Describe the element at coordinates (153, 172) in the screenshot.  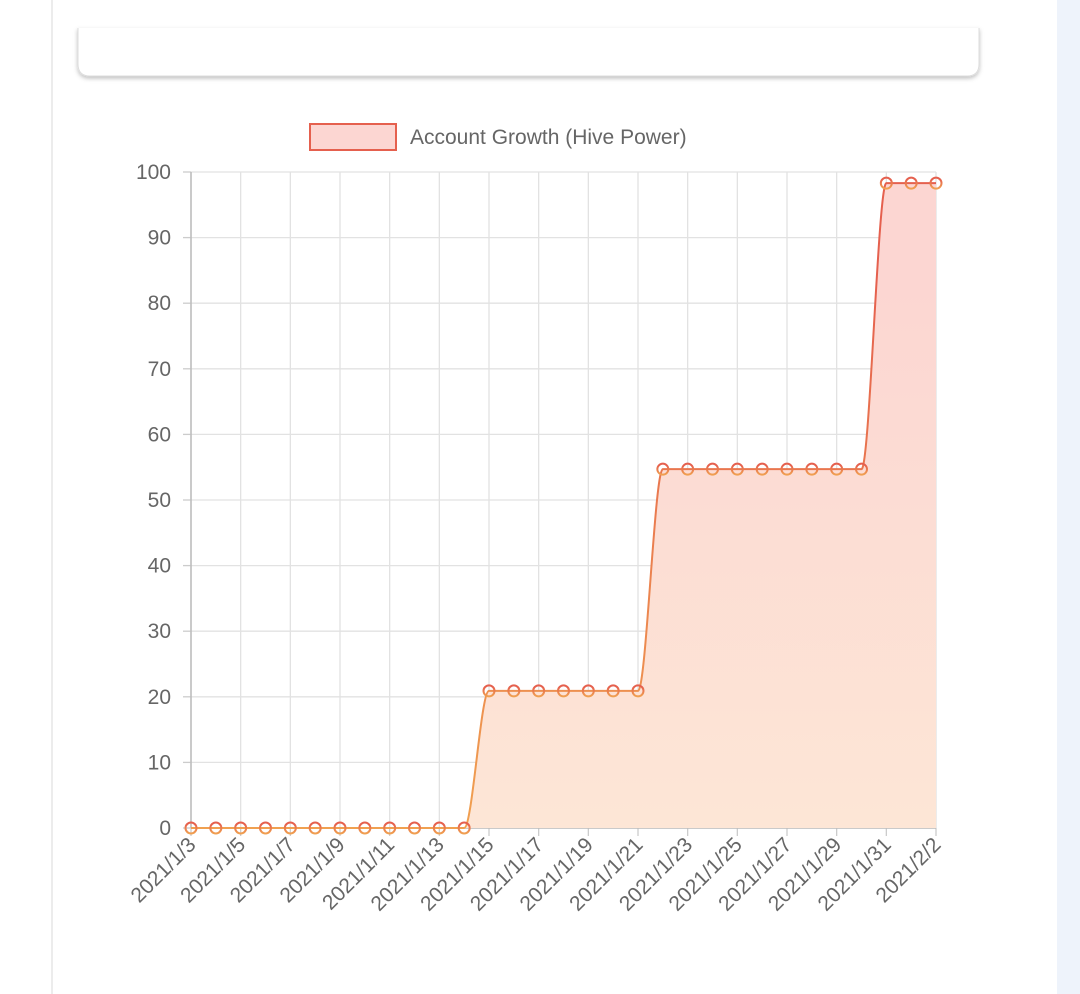
I see `y-tick-label: 100` at that location.